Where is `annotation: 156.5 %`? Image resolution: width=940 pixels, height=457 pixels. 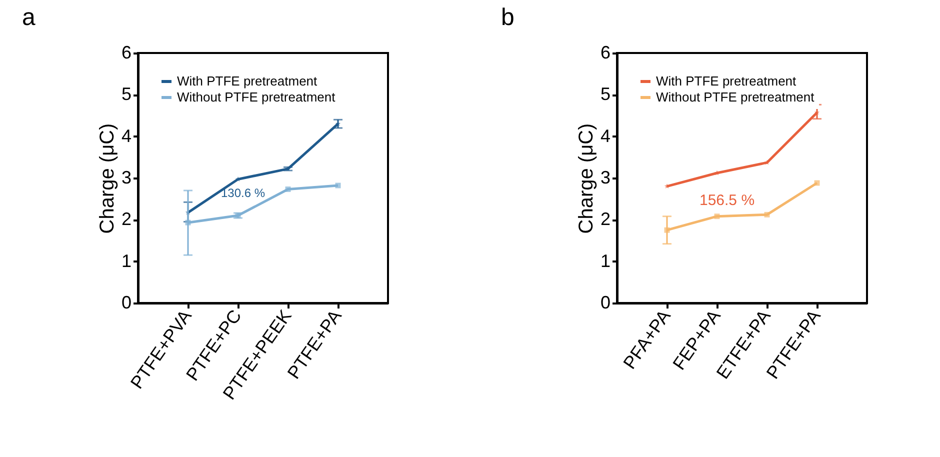
annotation: 156.5 % is located at coordinates (727, 200).